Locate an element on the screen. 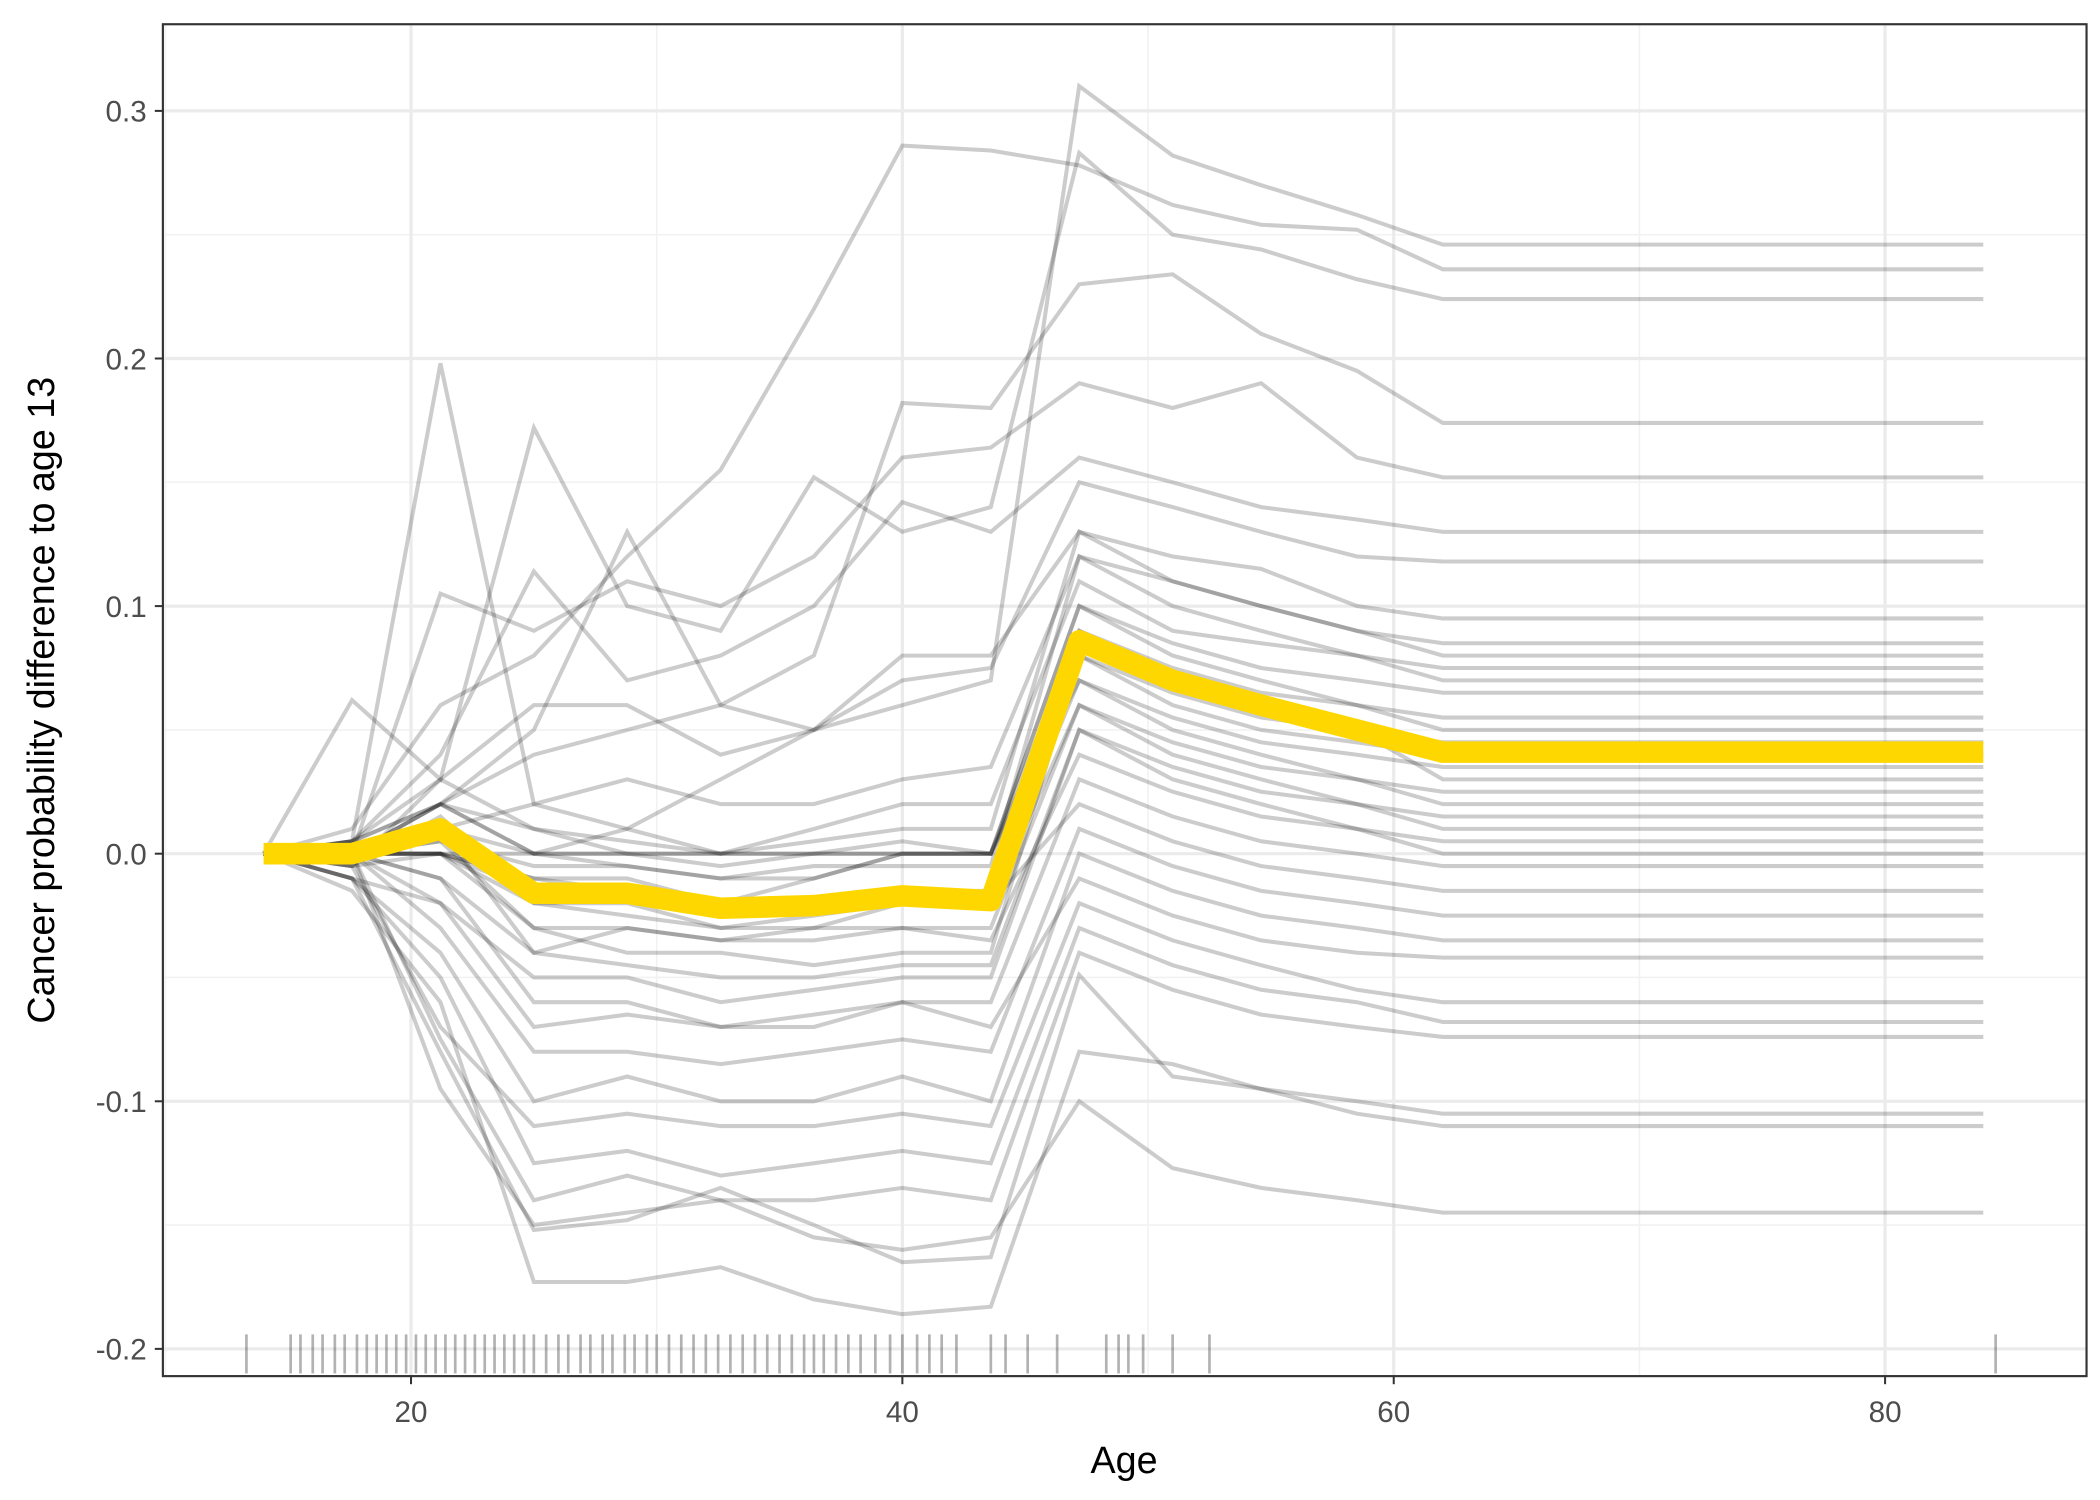 The image size is (2100, 1500). x-tick-label: 80 is located at coordinates (1885, 1412).